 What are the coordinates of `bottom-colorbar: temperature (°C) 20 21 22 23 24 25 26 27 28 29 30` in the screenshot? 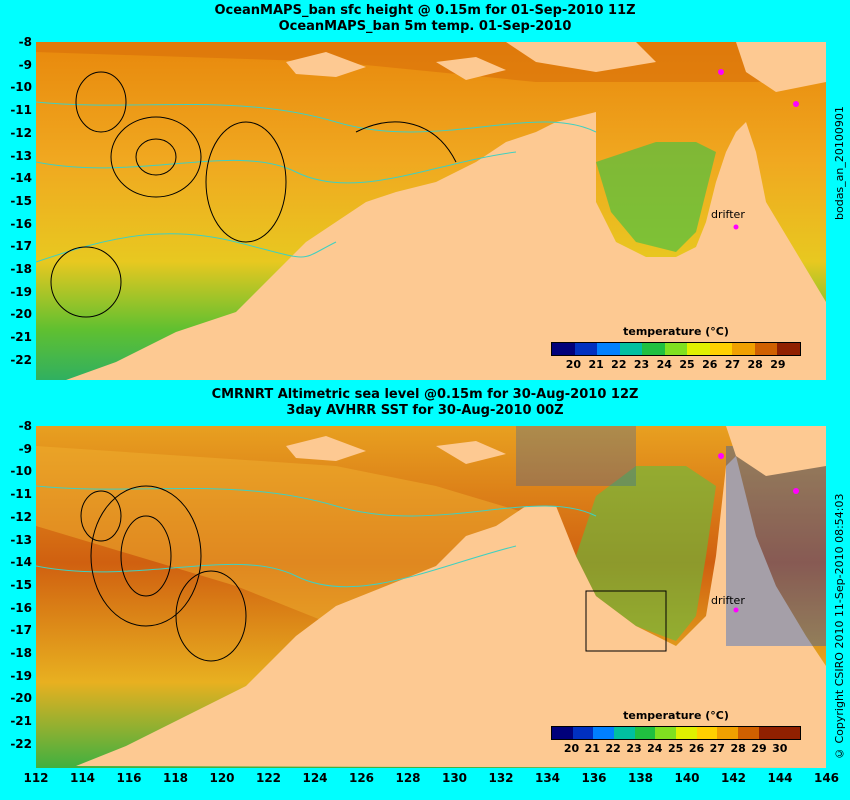 It's located at (676, 732).